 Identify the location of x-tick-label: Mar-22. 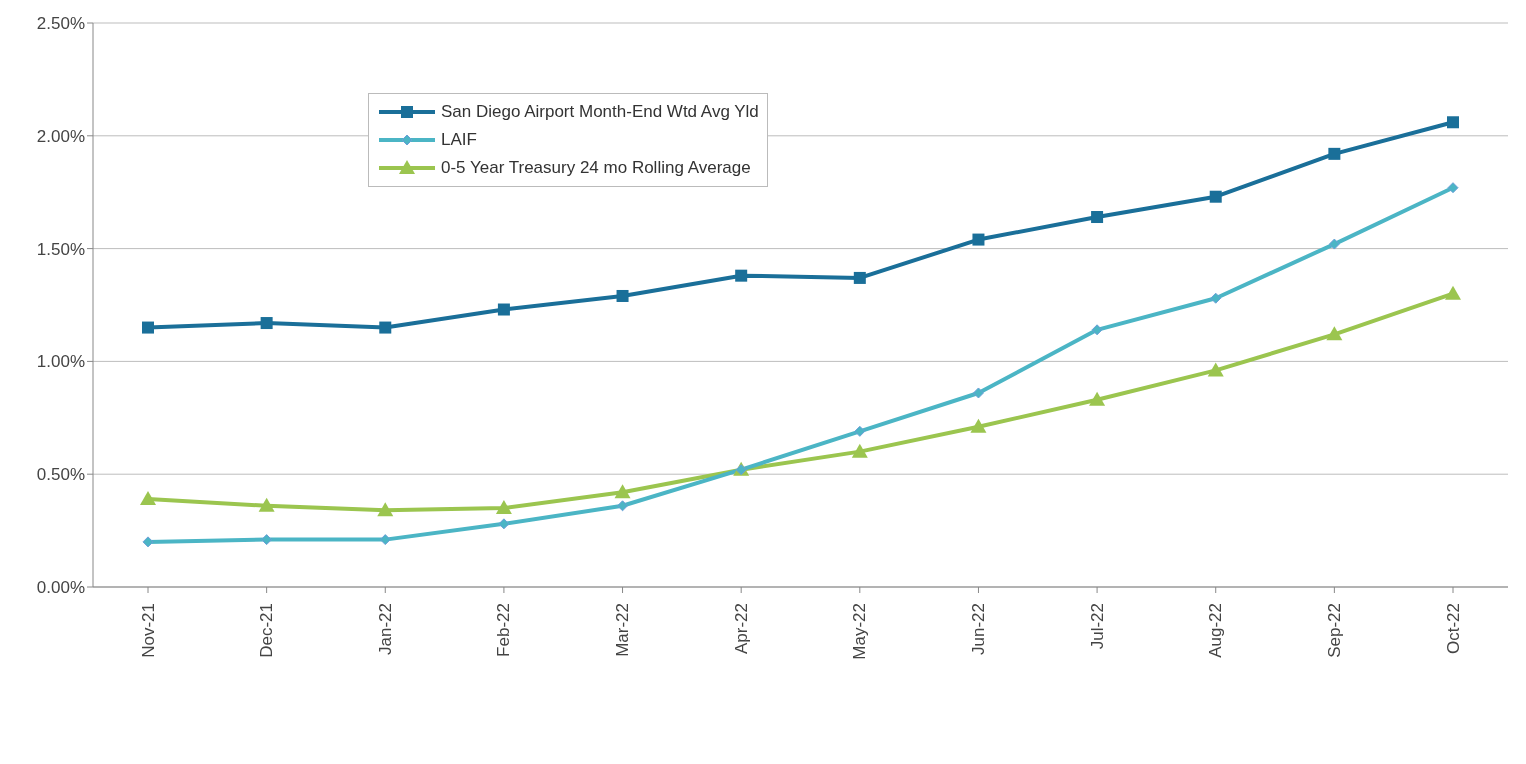
(623, 630).